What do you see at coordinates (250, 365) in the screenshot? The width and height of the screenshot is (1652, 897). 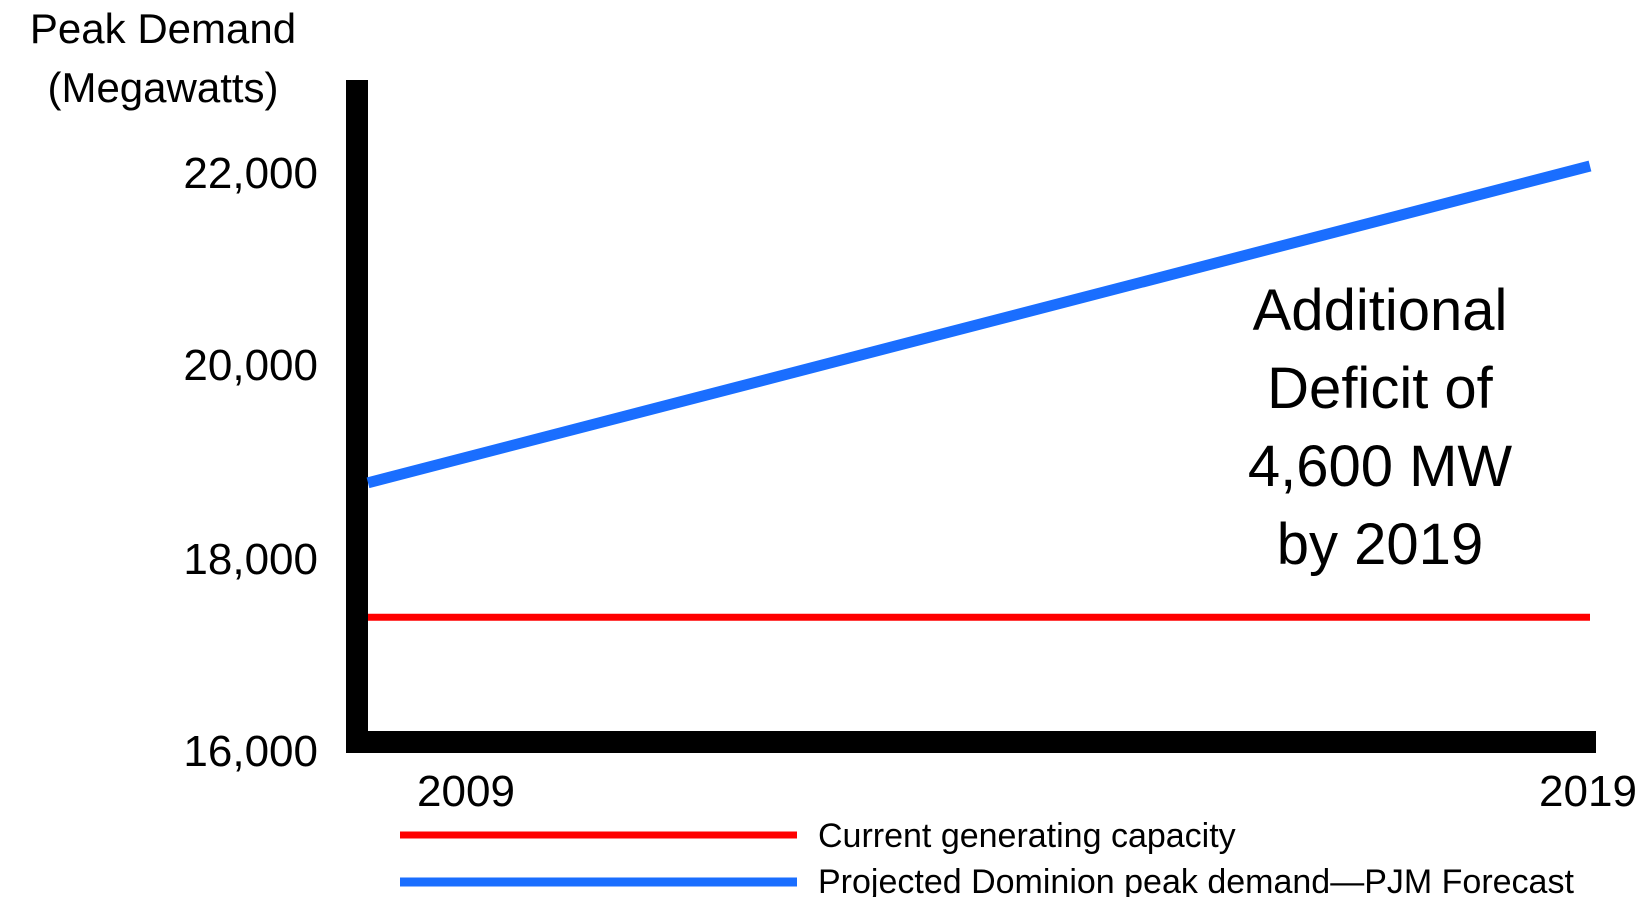 I see `y-tick-label: 20,000` at bounding box center [250, 365].